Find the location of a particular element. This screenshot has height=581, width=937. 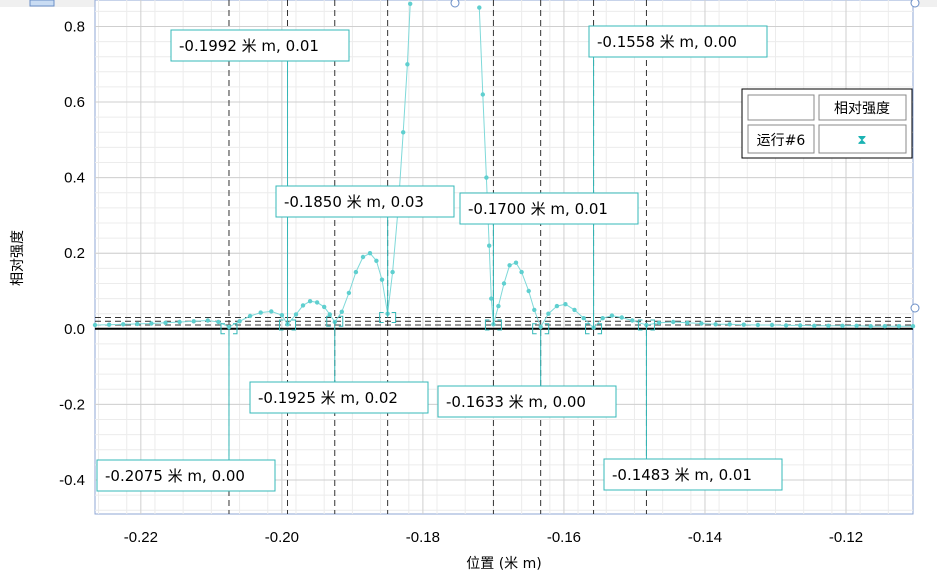

x-tick-label: -0.16 is located at coordinates (564, 537).